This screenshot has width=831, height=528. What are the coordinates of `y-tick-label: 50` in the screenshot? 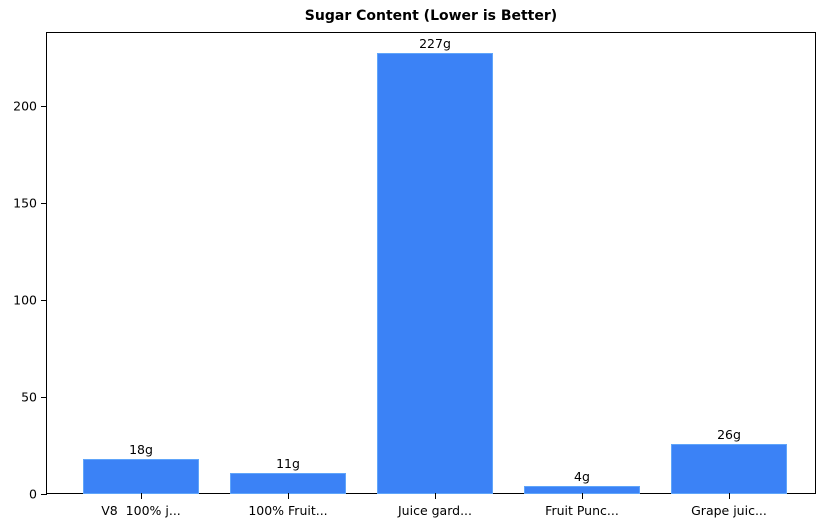 It's located at (29, 397).